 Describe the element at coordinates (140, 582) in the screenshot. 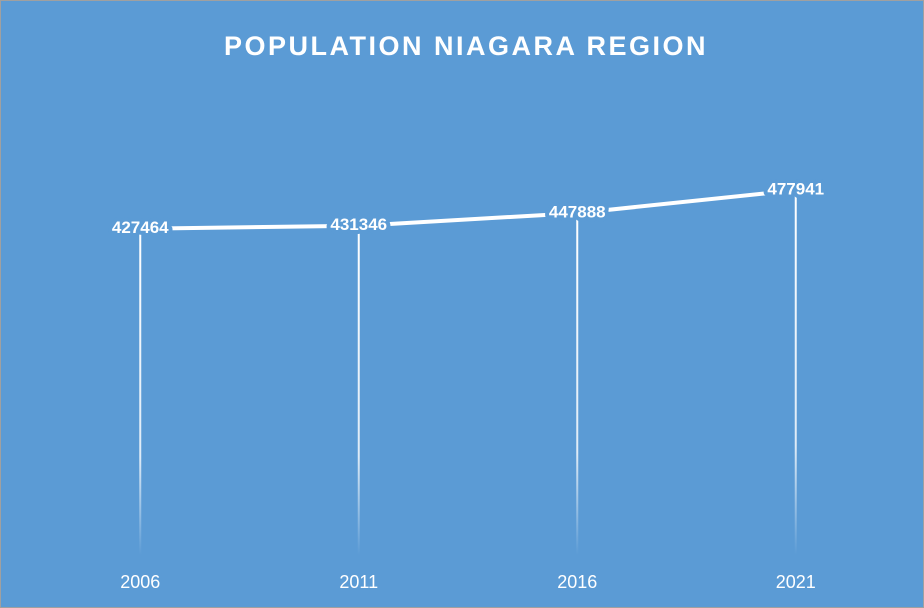

I see `x-tick-label: 2006` at that location.